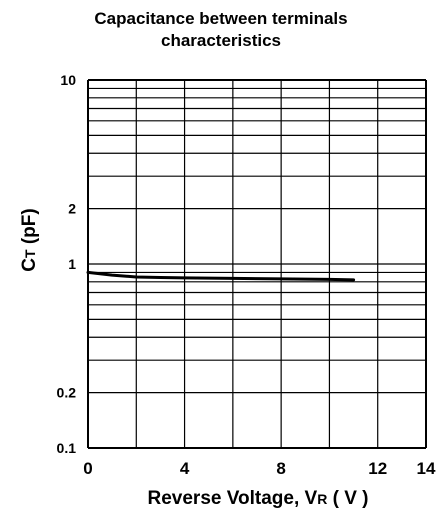 This screenshot has width=442, height=524. Describe the element at coordinates (221, 40) in the screenshot. I see `chart-title-line-2: characteristics` at that location.